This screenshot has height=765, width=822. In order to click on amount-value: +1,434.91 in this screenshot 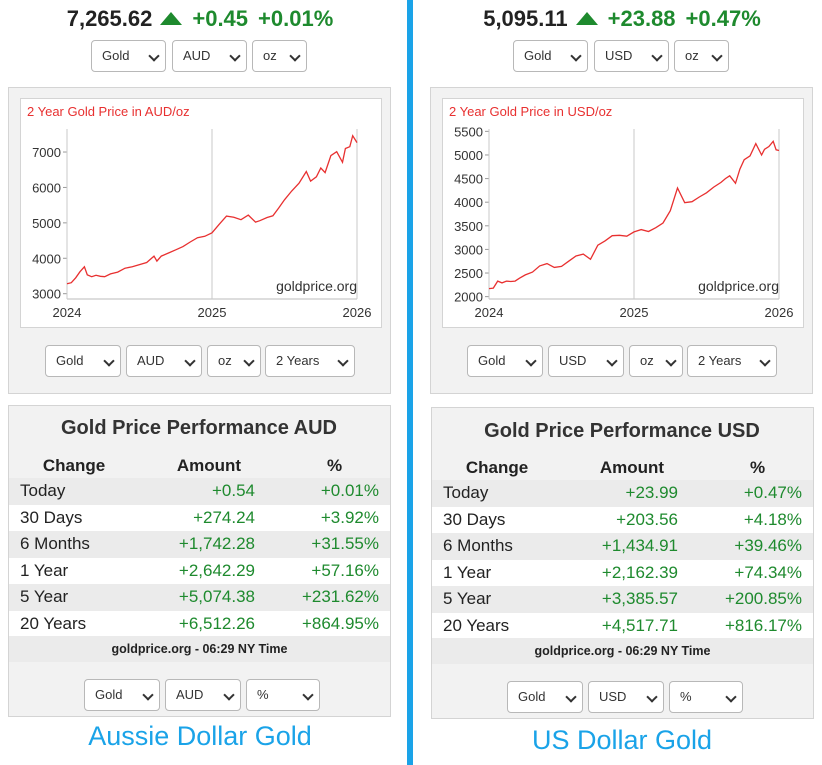, I will do `click(632, 546)`.